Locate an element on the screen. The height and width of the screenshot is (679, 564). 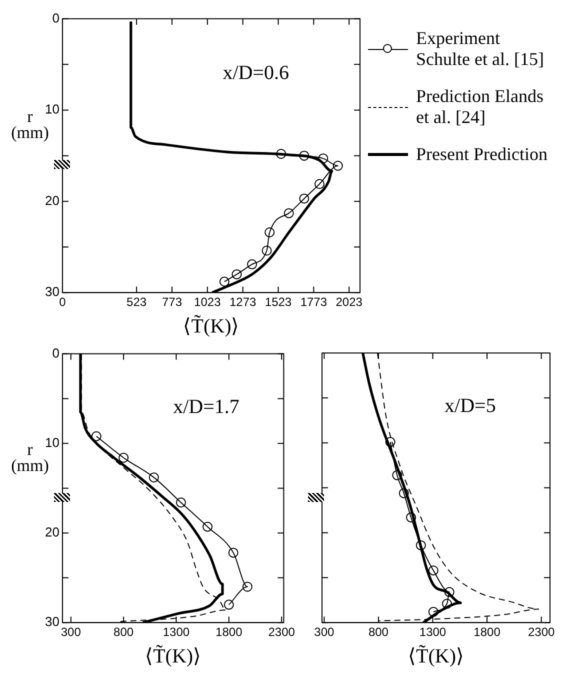
x-tick-label: 1023 is located at coordinates (208, 302).